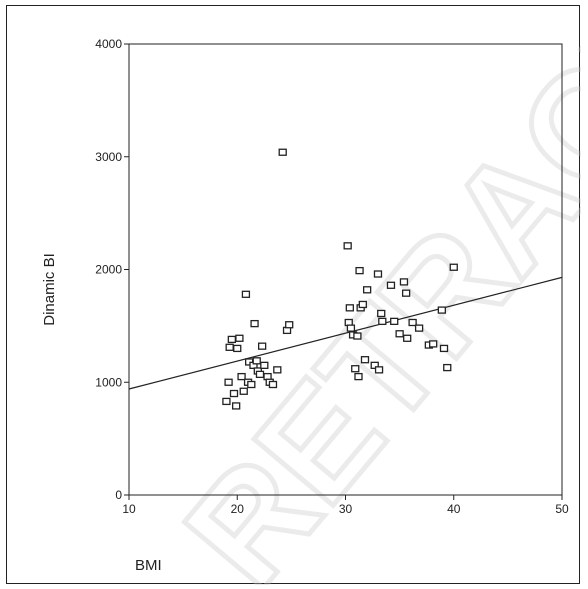  What do you see at coordinates (129, 509) in the screenshot?
I see `x-tick-label: 10` at bounding box center [129, 509].